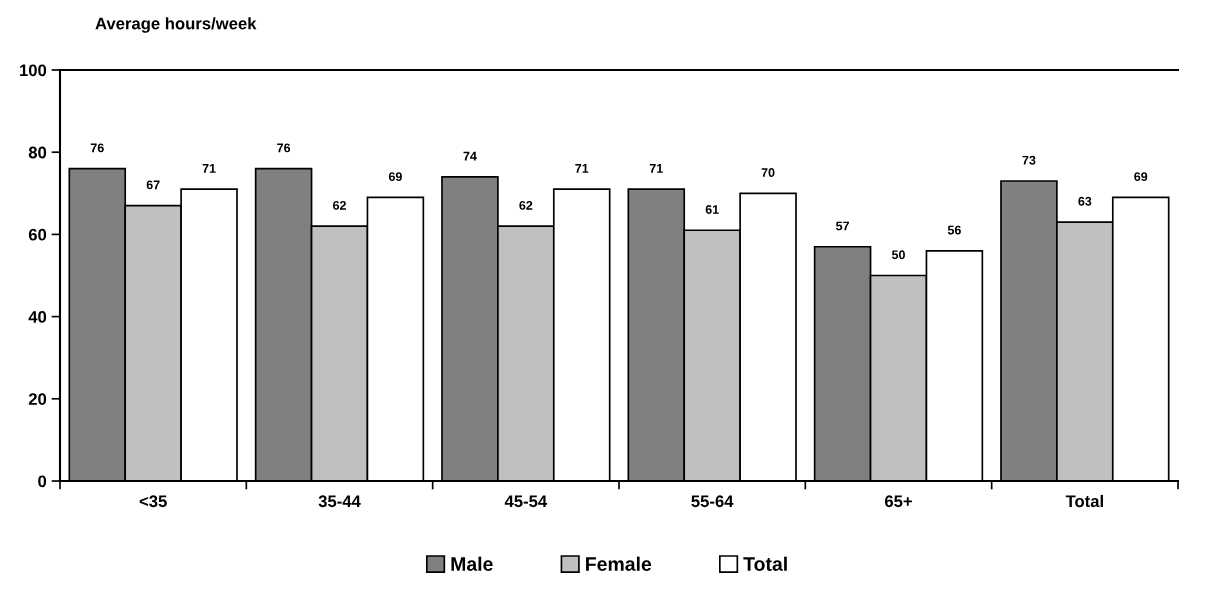  I want to click on x-tick-label: <35, so click(153, 501).